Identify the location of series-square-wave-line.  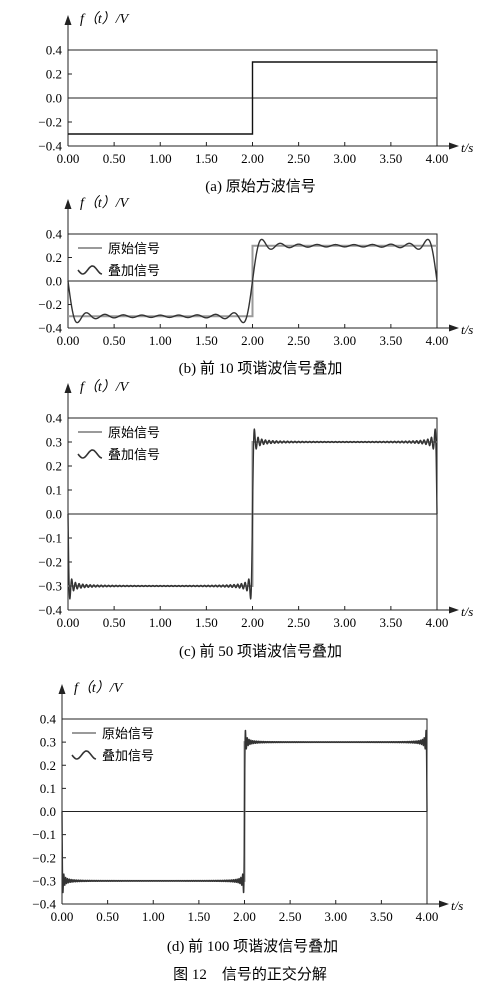
(252, 98).